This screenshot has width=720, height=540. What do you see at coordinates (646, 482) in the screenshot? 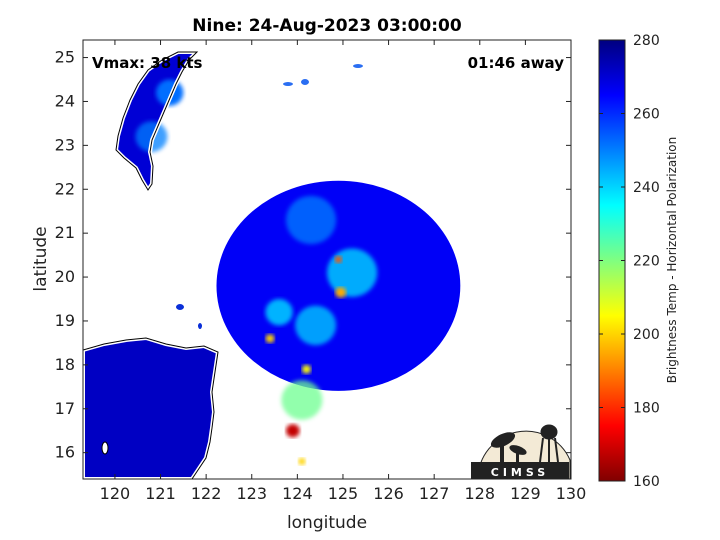
I see `colorbar-tick-label: 160` at bounding box center [646, 482].